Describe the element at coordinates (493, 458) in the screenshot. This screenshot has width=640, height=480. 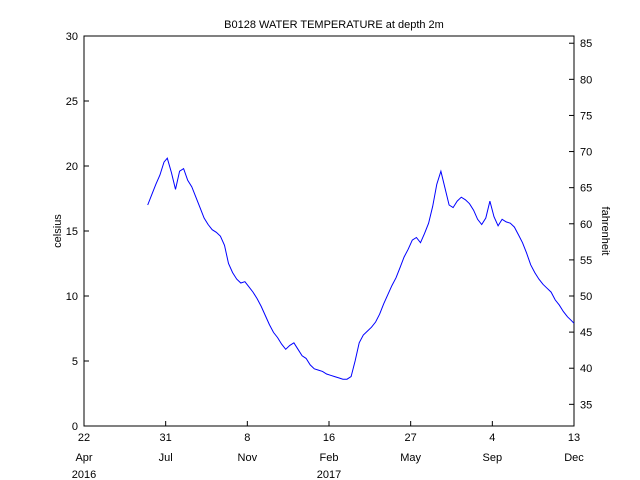
I see `x-tick-month-label: Sep` at that location.